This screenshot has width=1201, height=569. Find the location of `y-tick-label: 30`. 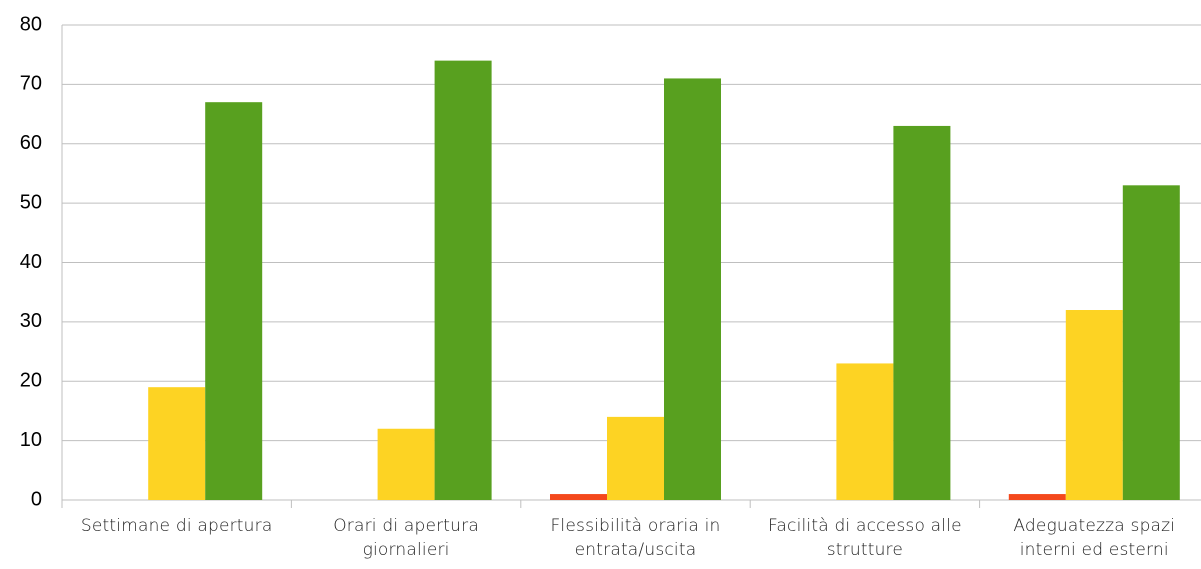

y-tick-label: 30 is located at coordinates (31, 321).